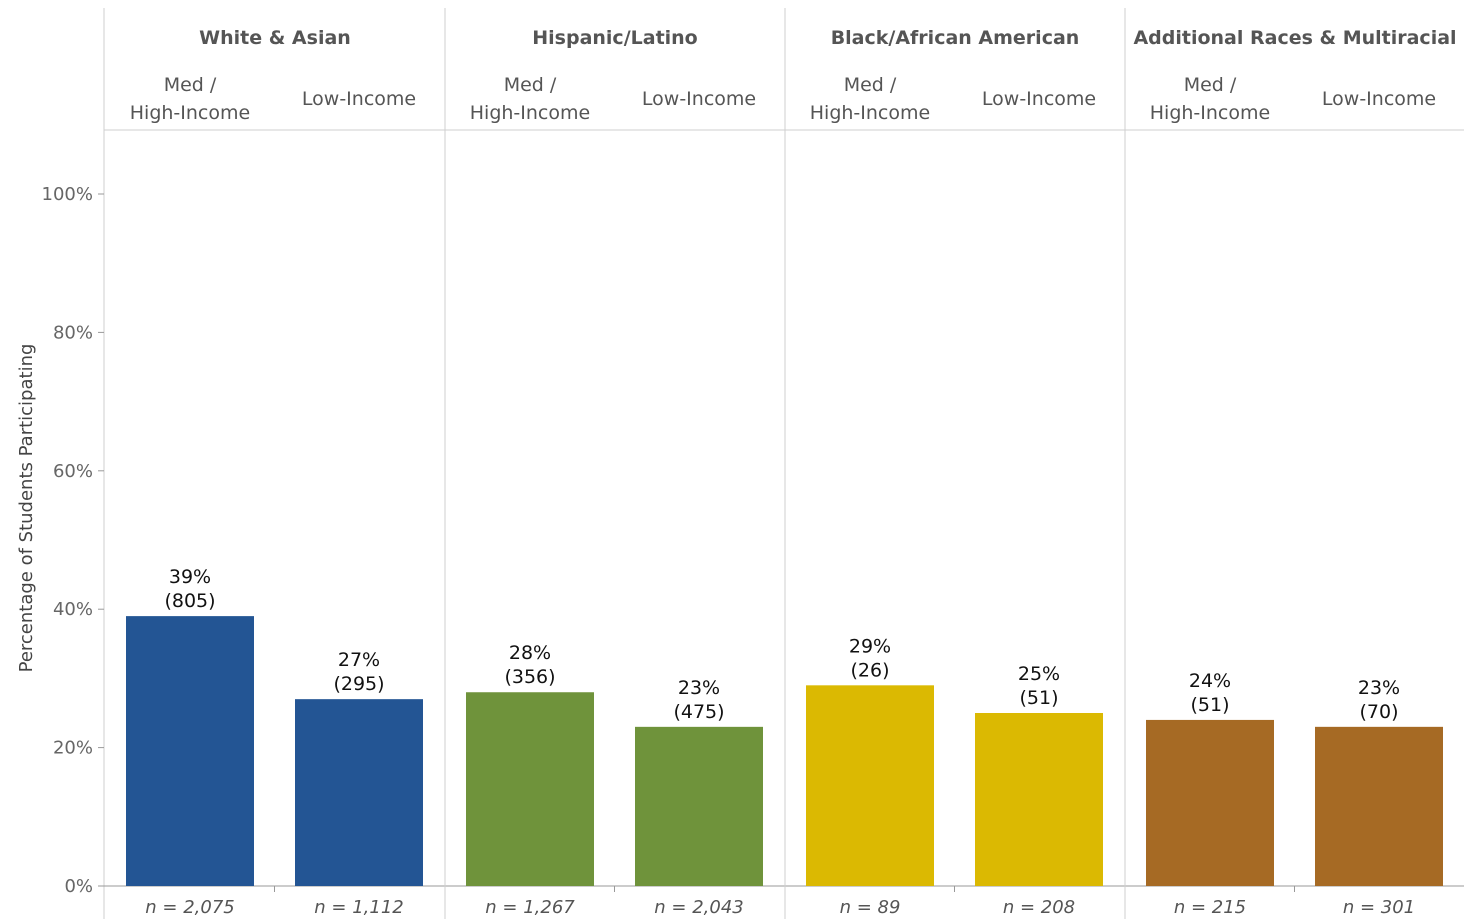 This screenshot has width=1475, height=919. Describe the element at coordinates (73, 609) in the screenshot. I see `y-tick-label: 40%` at that location.